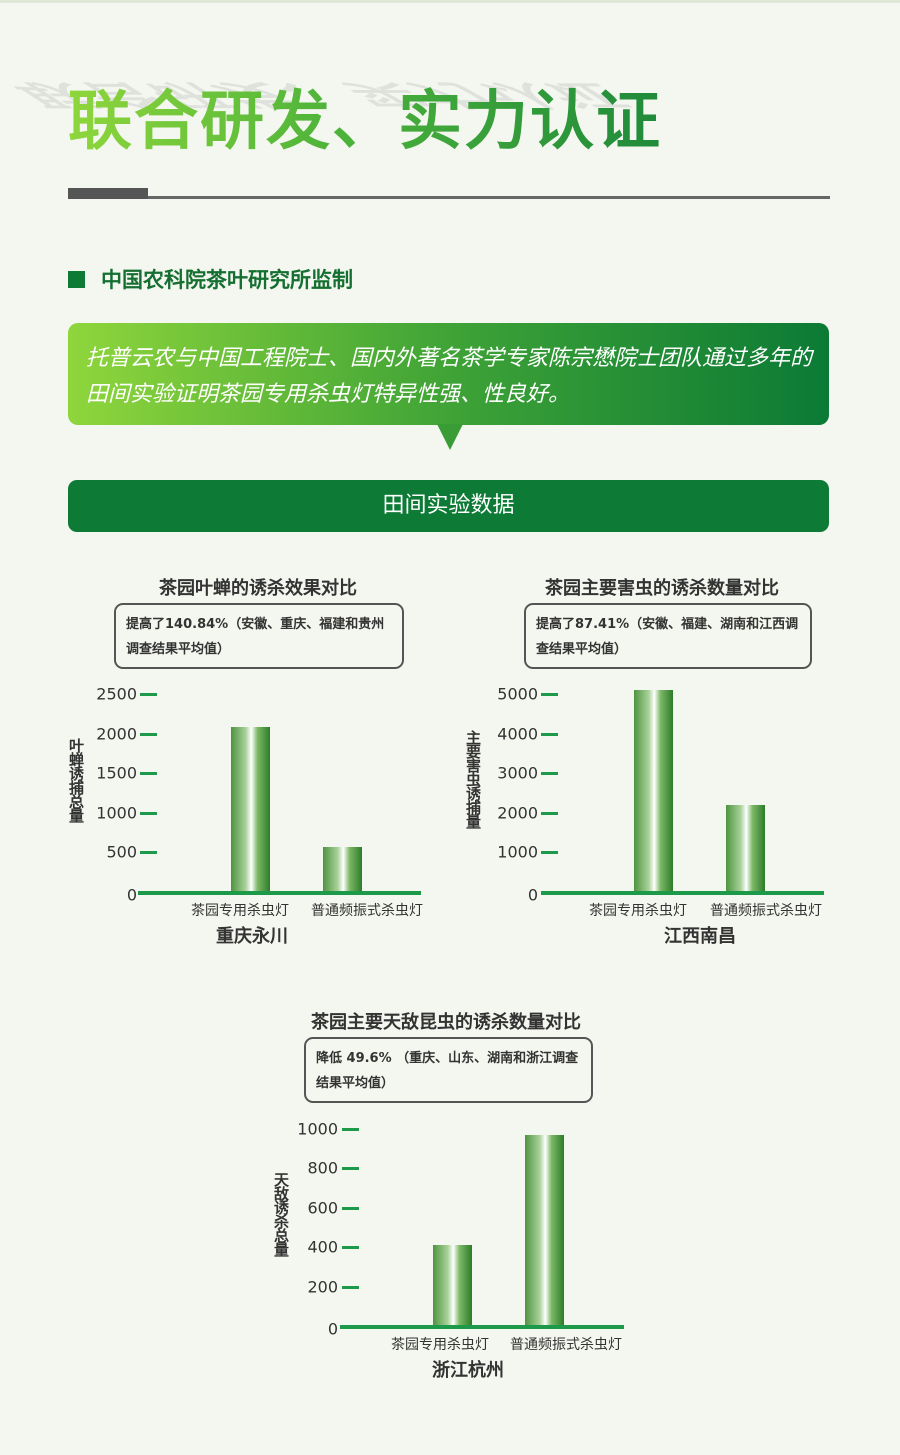  What do you see at coordinates (517, 773) in the screenshot?
I see `y-tick-label: 3000` at bounding box center [517, 773].